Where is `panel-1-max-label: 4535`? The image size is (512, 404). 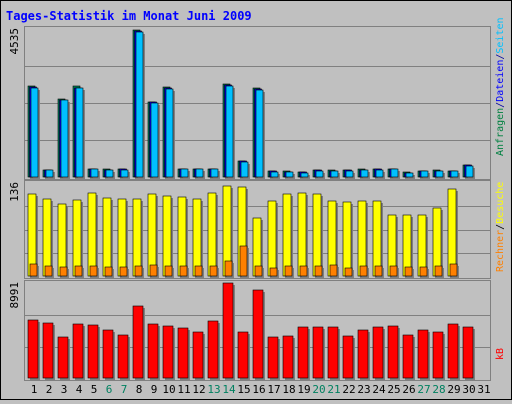 panel-1-max-label: 4535 is located at coordinates (14, 41).